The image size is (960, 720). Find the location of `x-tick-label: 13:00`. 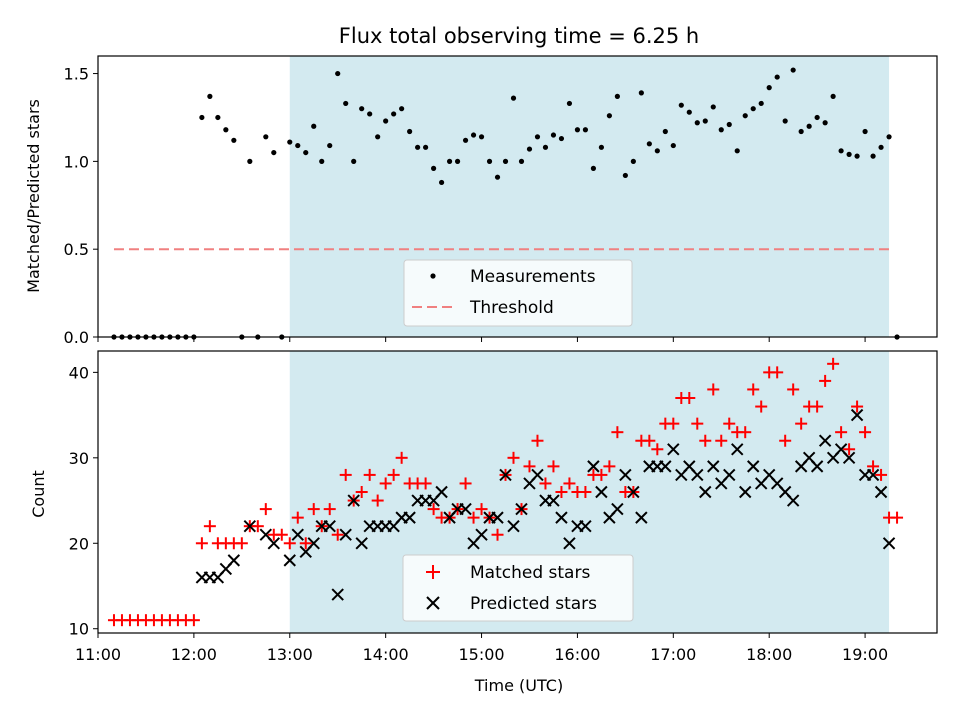

x-tick-label: 13:00 is located at coordinates (290, 654).